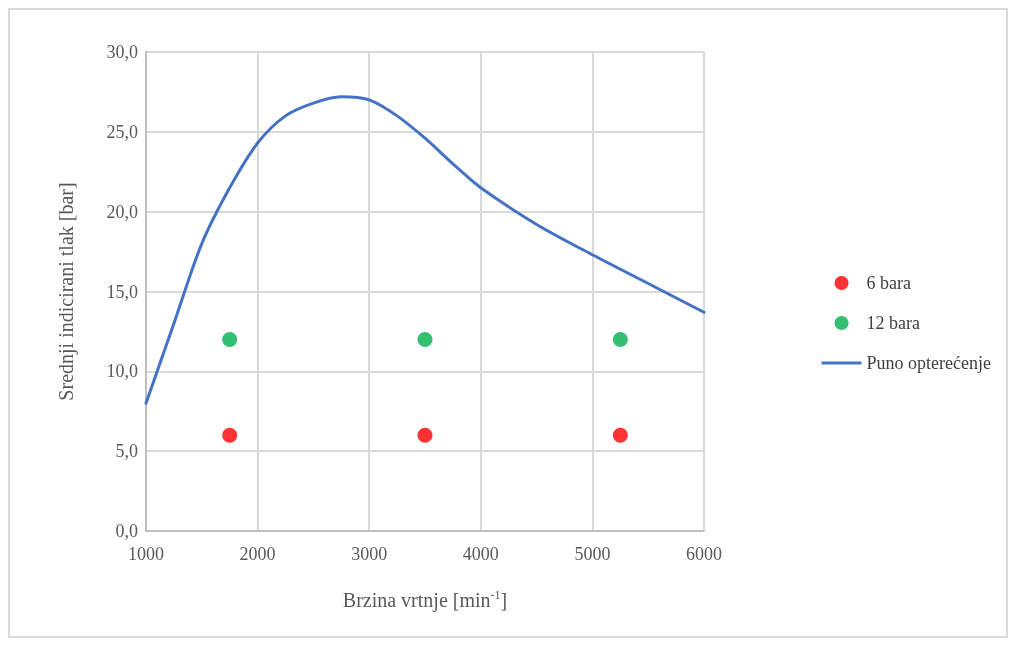 This screenshot has height=650, width=1022. What do you see at coordinates (146, 554) in the screenshot?
I see `x-tick-label: 1000` at bounding box center [146, 554].